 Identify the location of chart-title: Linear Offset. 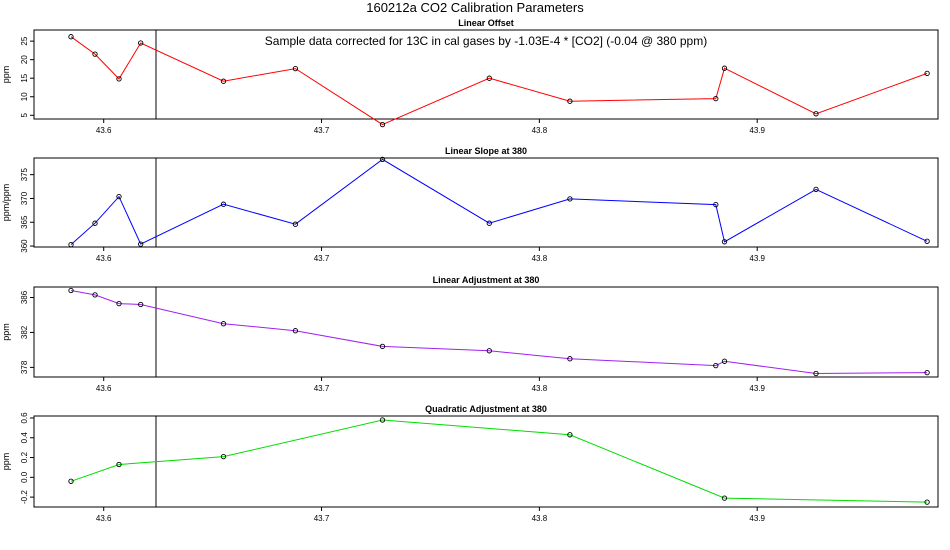
(486, 23).